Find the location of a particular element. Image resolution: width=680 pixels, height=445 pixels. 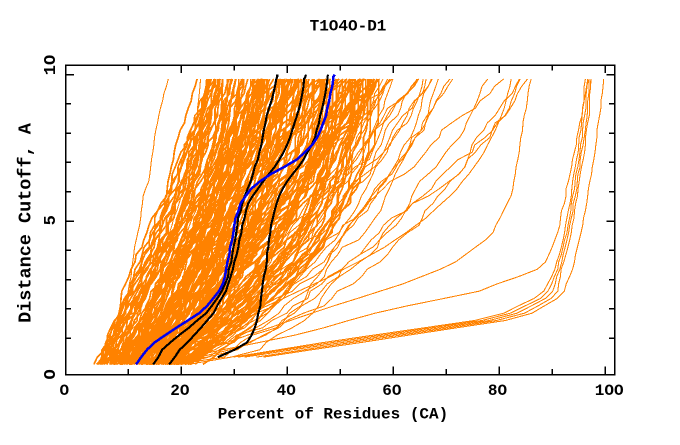

svg-text: 4O is located at coordinates (287, 391).